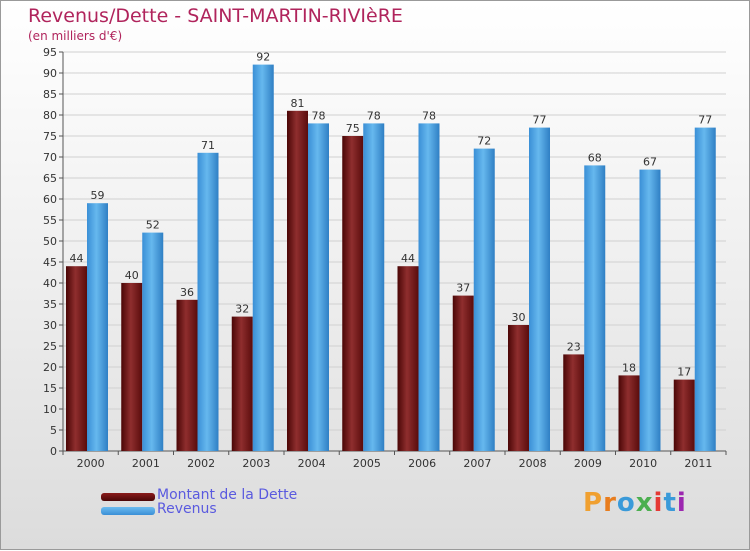 The width and height of the screenshot is (750, 551). What do you see at coordinates (201, 463) in the screenshot?
I see `x-tick-label: 2002` at bounding box center [201, 463].